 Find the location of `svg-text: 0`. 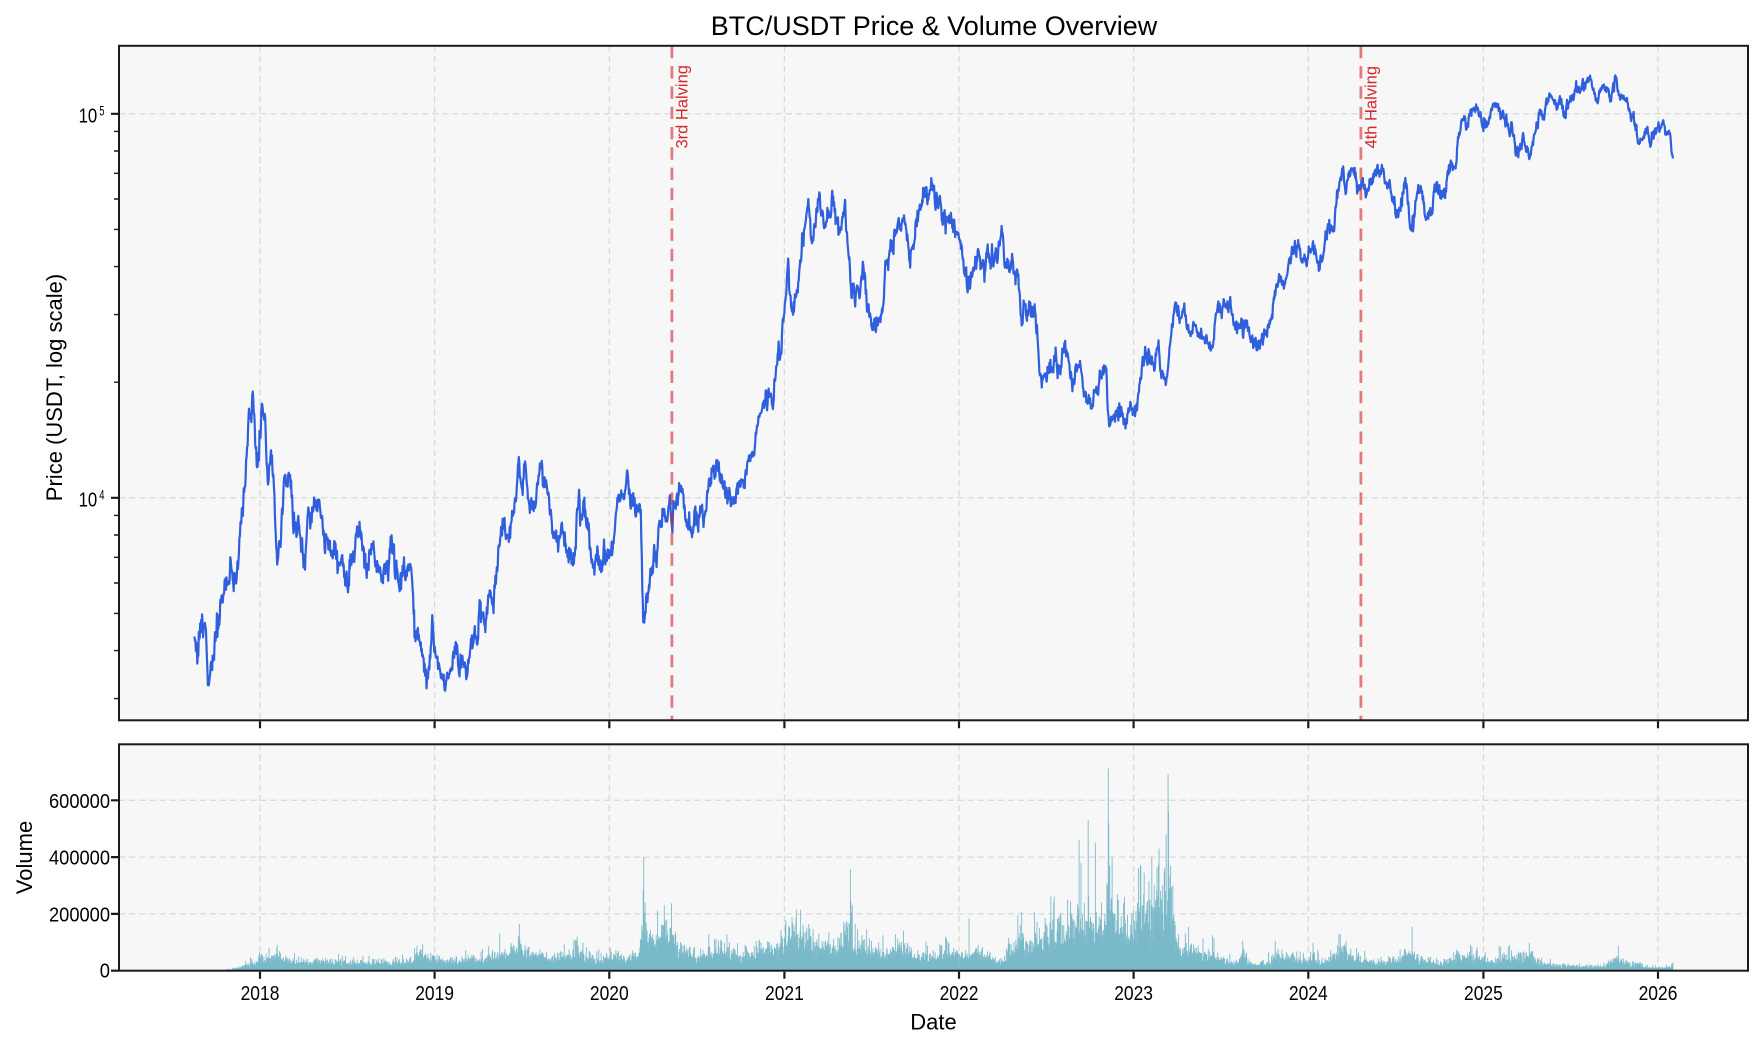

svg-text: 0 is located at coordinates (105, 972).